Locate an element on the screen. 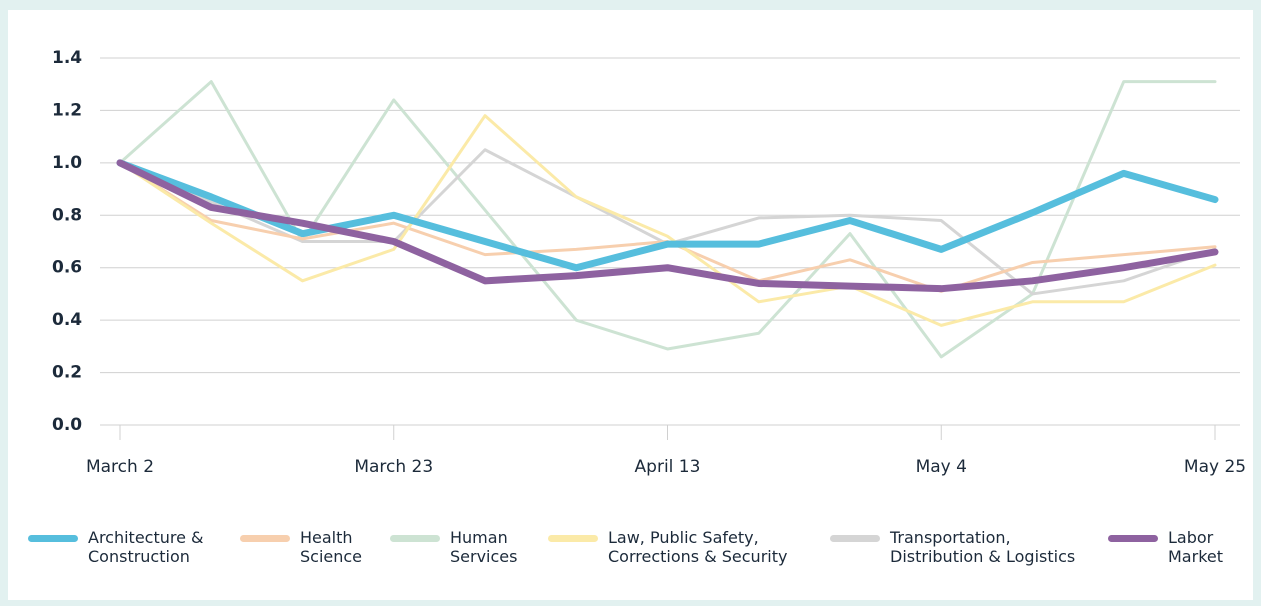 This screenshot has width=1261, height=606. legend-label: Labor Market is located at coordinates (1195, 547).